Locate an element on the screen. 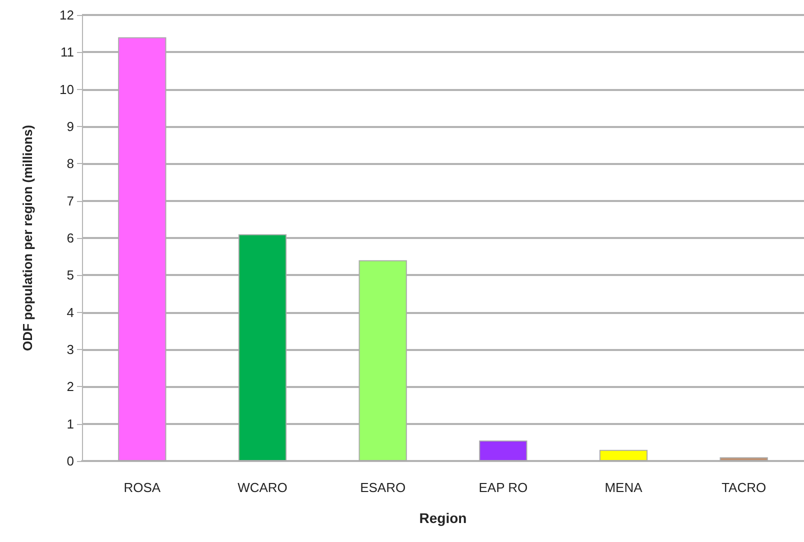 This screenshot has height=542, width=804. x-tick-label: EAP RO is located at coordinates (503, 487).